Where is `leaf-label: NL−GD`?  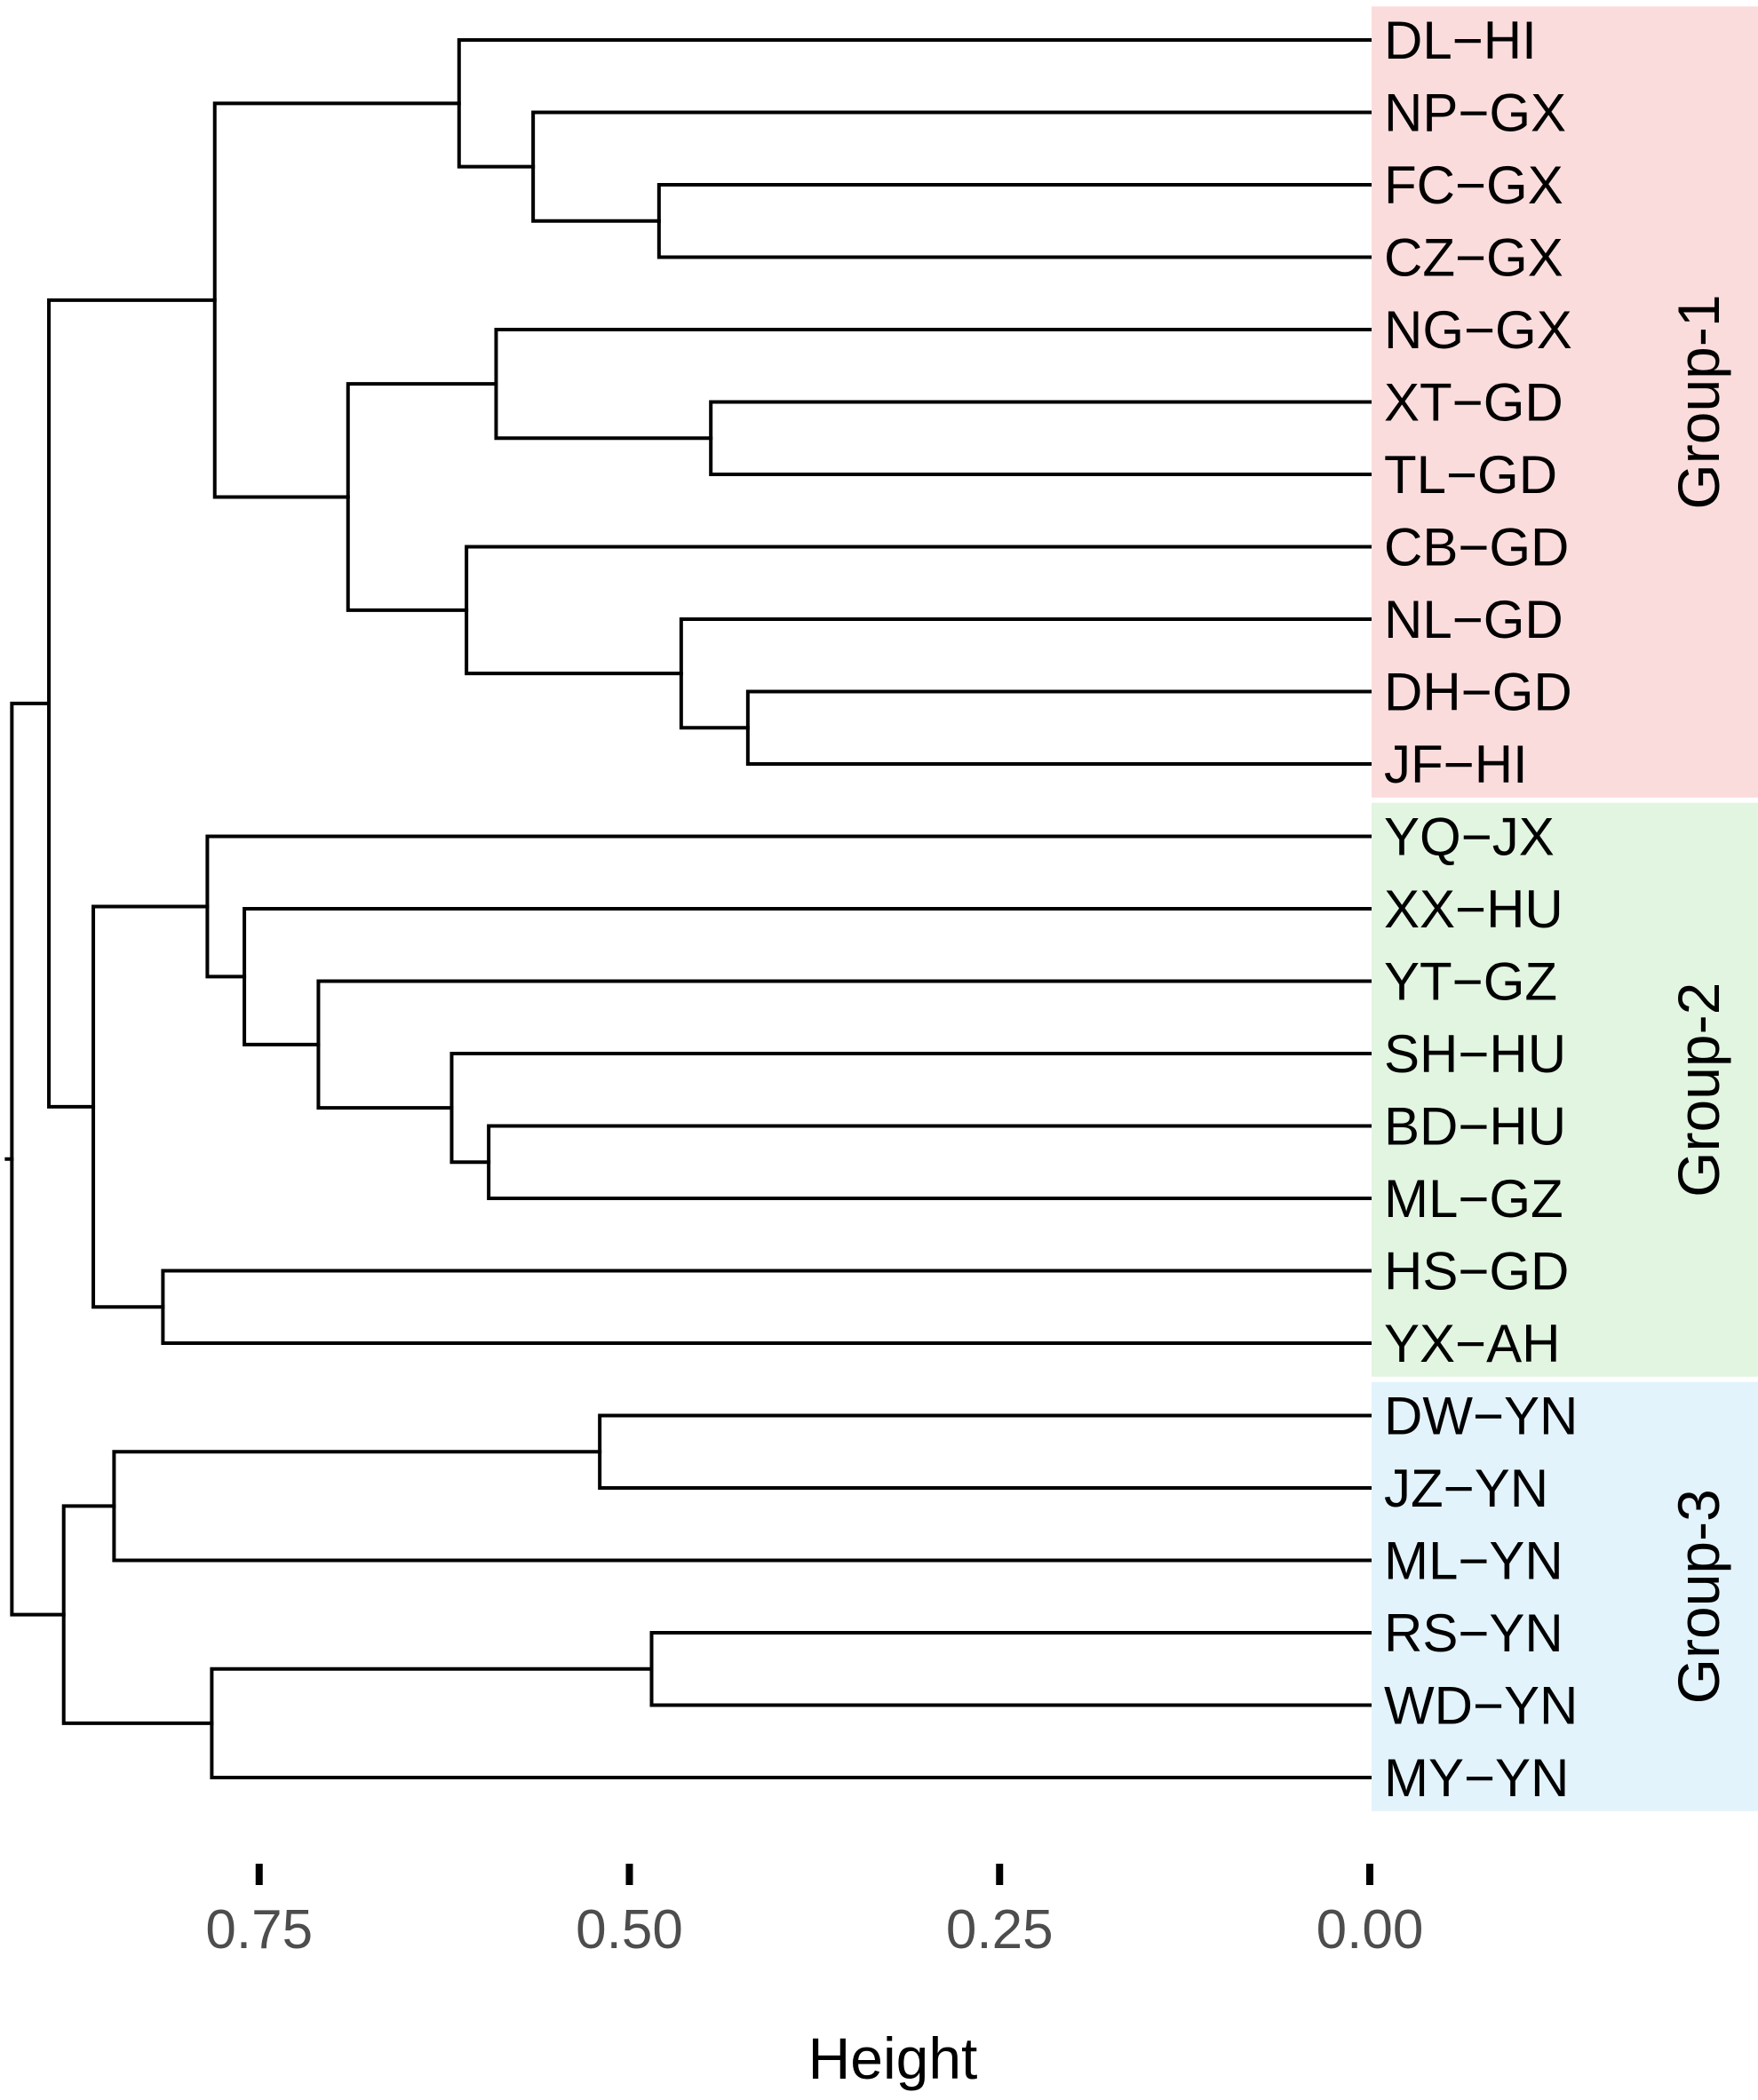 leaf-label: NL−GD is located at coordinates (1473, 619).